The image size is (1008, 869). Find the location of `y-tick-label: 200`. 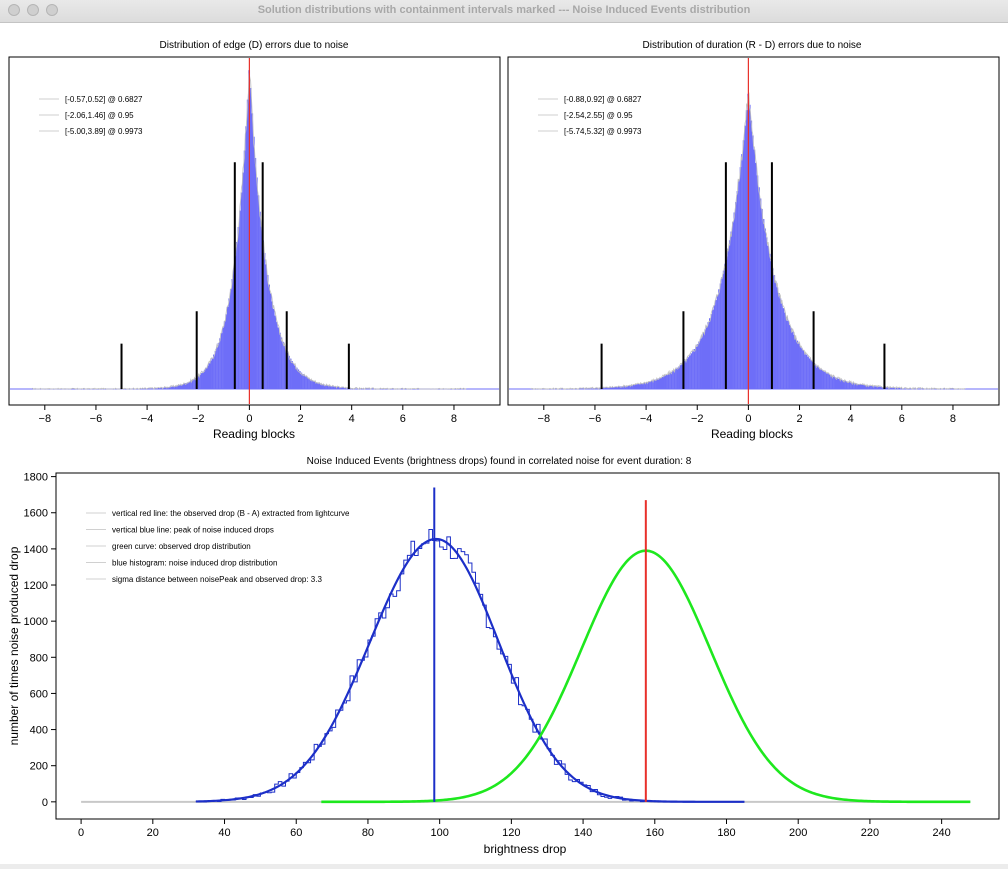

y-tick-label: 200 is located at coordinates (39, 767).